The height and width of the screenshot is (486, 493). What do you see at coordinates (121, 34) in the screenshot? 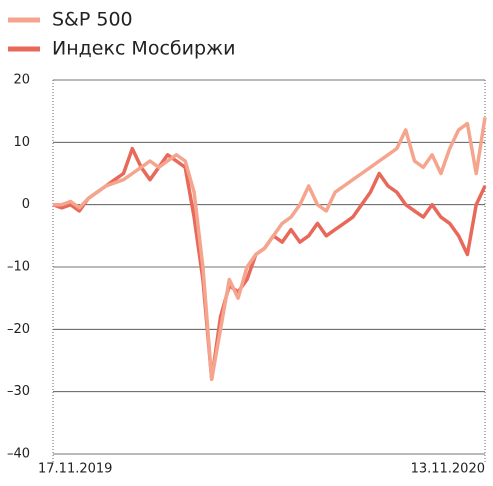
I see `legend: S&P 500 Индекс Мосбиржи` at bounding box center [121, 34].